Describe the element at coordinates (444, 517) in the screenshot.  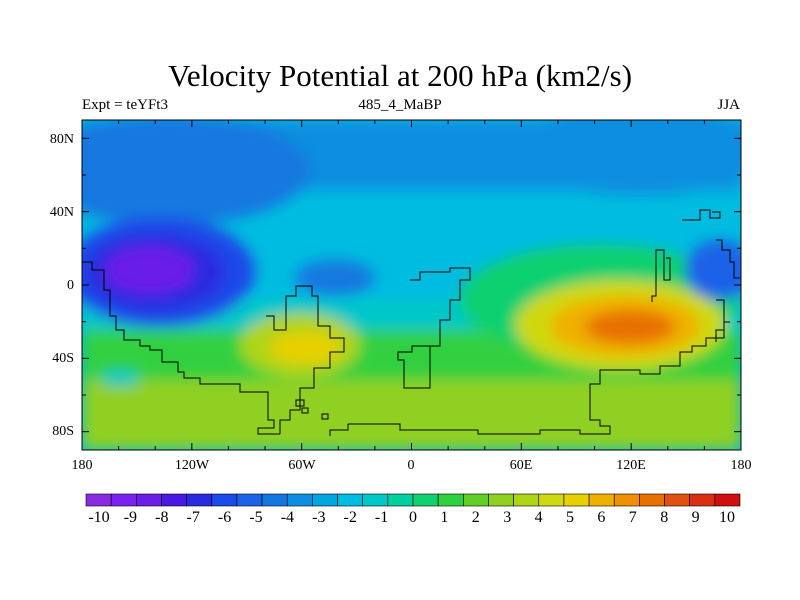
I see `colorbar-label: 1` at that location.